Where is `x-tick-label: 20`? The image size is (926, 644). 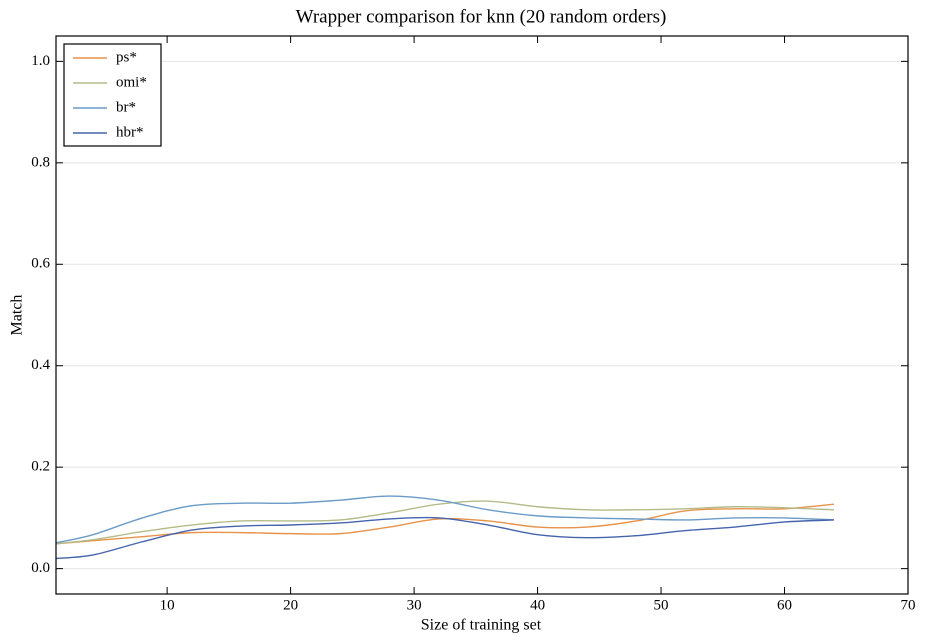
x-tick-label: 20 is located at coordinates (290, 605).